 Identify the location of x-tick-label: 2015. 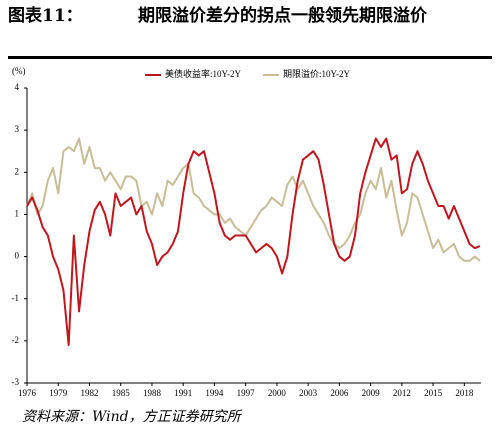
(433, 393).